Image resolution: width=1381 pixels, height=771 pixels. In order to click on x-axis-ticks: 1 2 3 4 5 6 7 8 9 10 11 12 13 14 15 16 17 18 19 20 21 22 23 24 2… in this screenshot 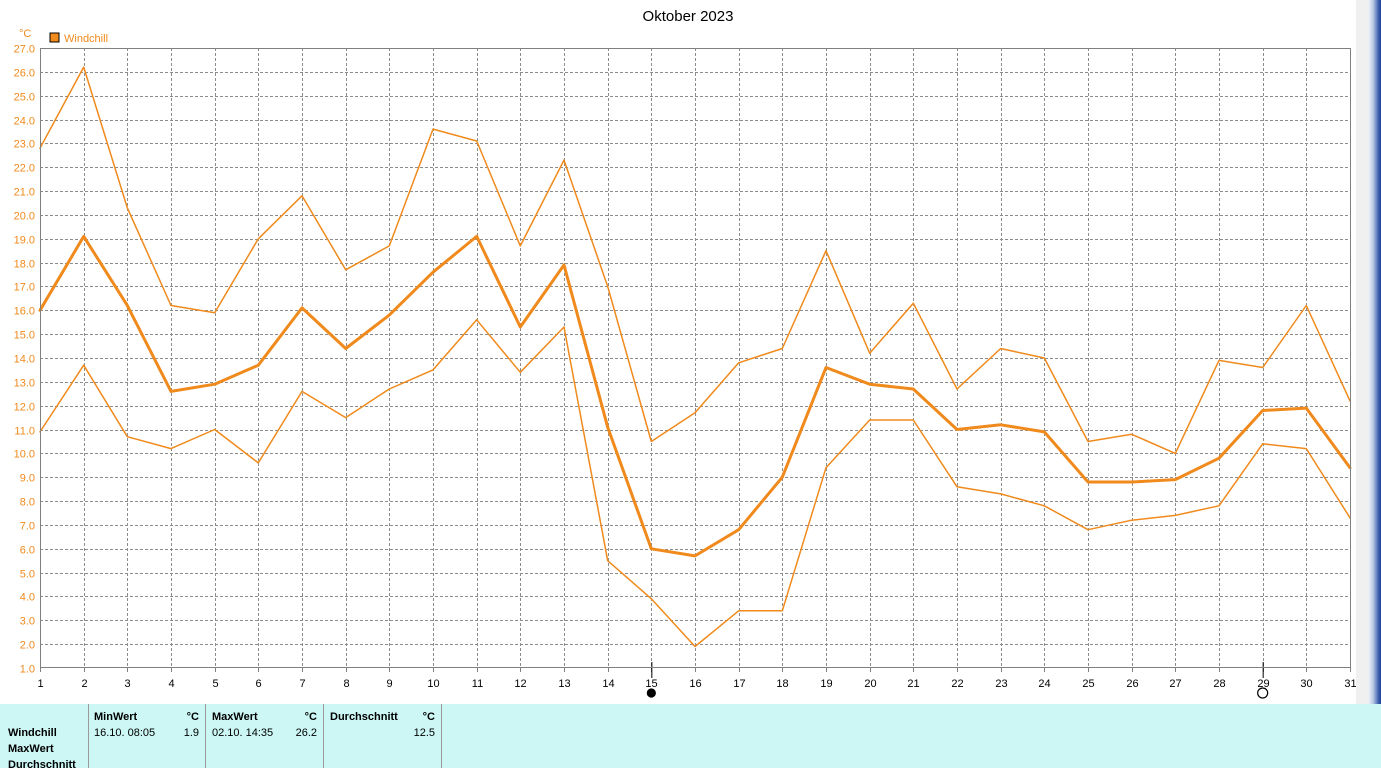, I will do `click(697, 679)`.